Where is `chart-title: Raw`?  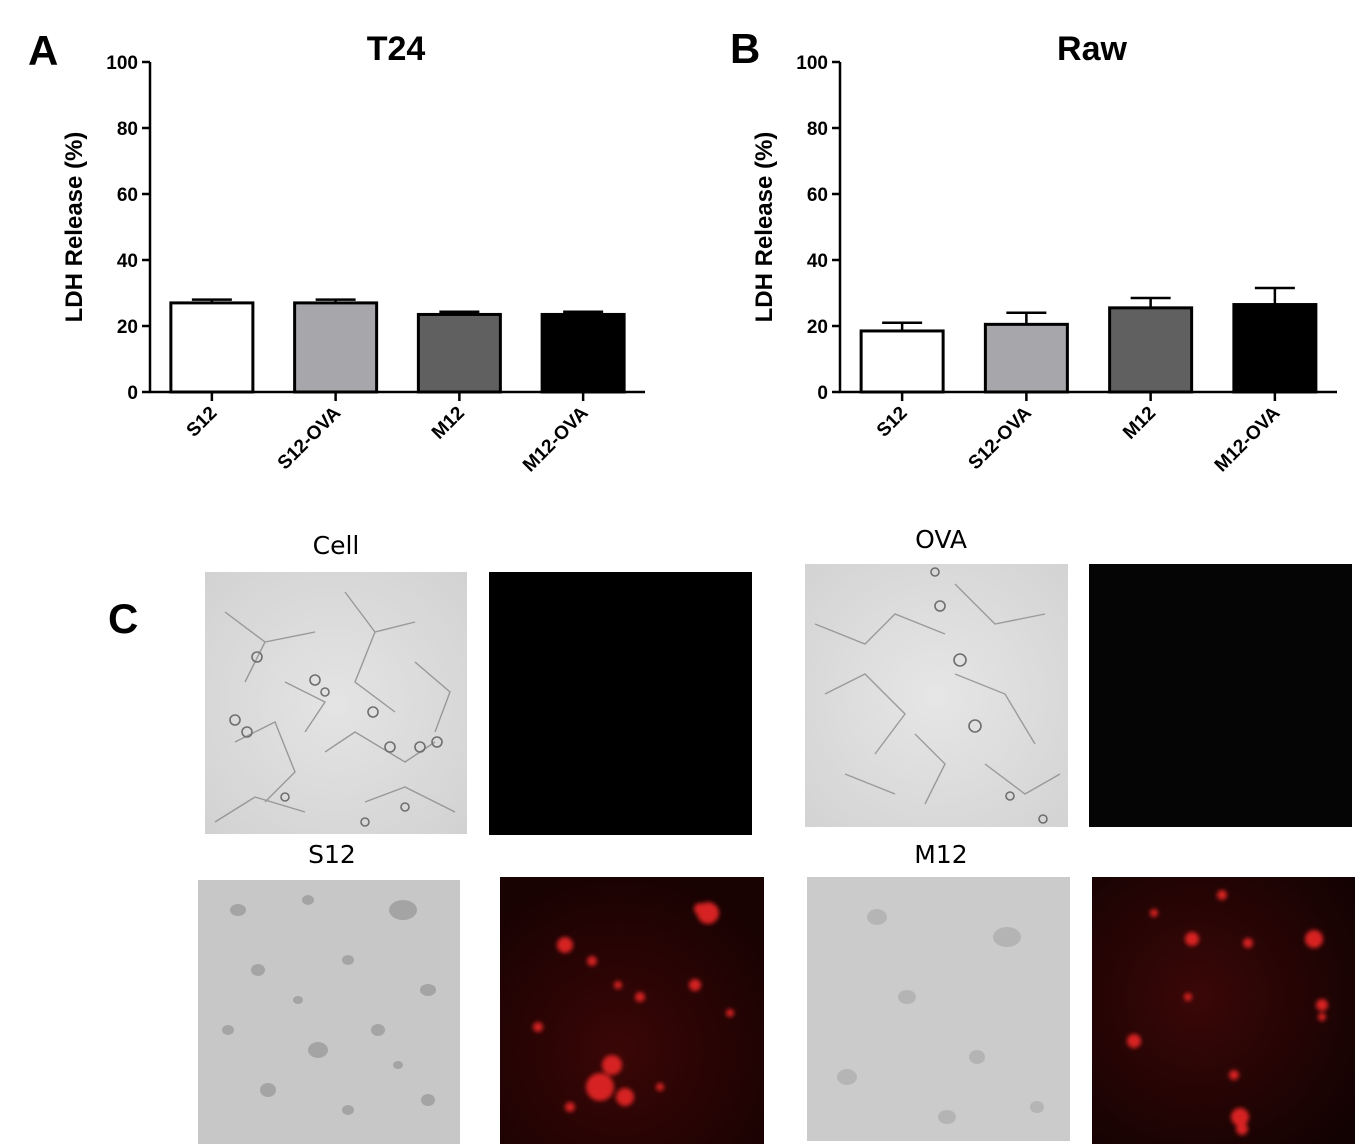
chart-title: Raw is located at coordinates (1092, 49).